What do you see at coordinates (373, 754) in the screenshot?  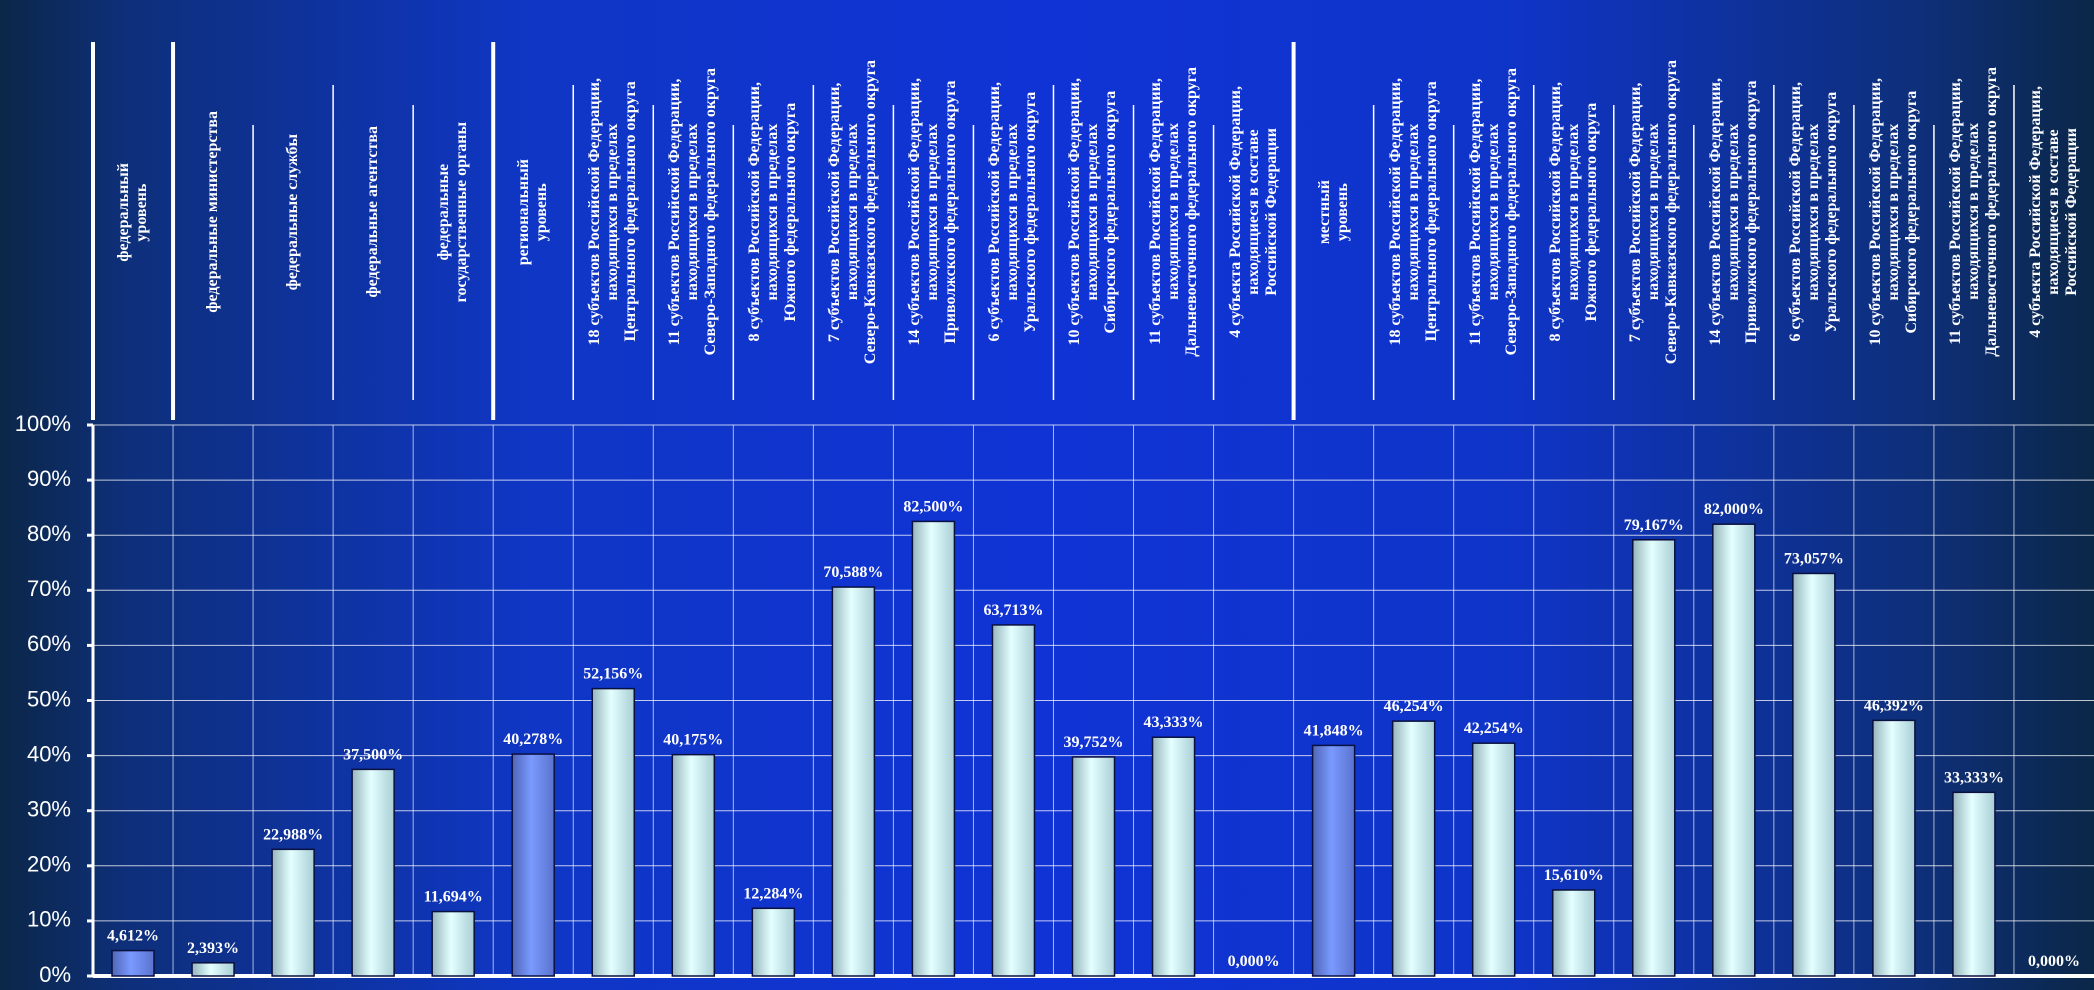 I see `value-label: 37,500%` at bounding box center [373, 754].